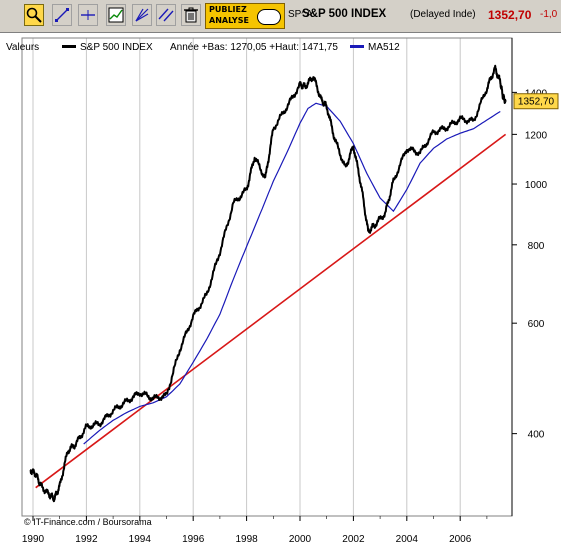 The height and width of the screenshot is (549, 561). Describe the element at coordinates (228, 9) in the screenshot. I see `banner-line-1: PUBLIEZ` at that location.